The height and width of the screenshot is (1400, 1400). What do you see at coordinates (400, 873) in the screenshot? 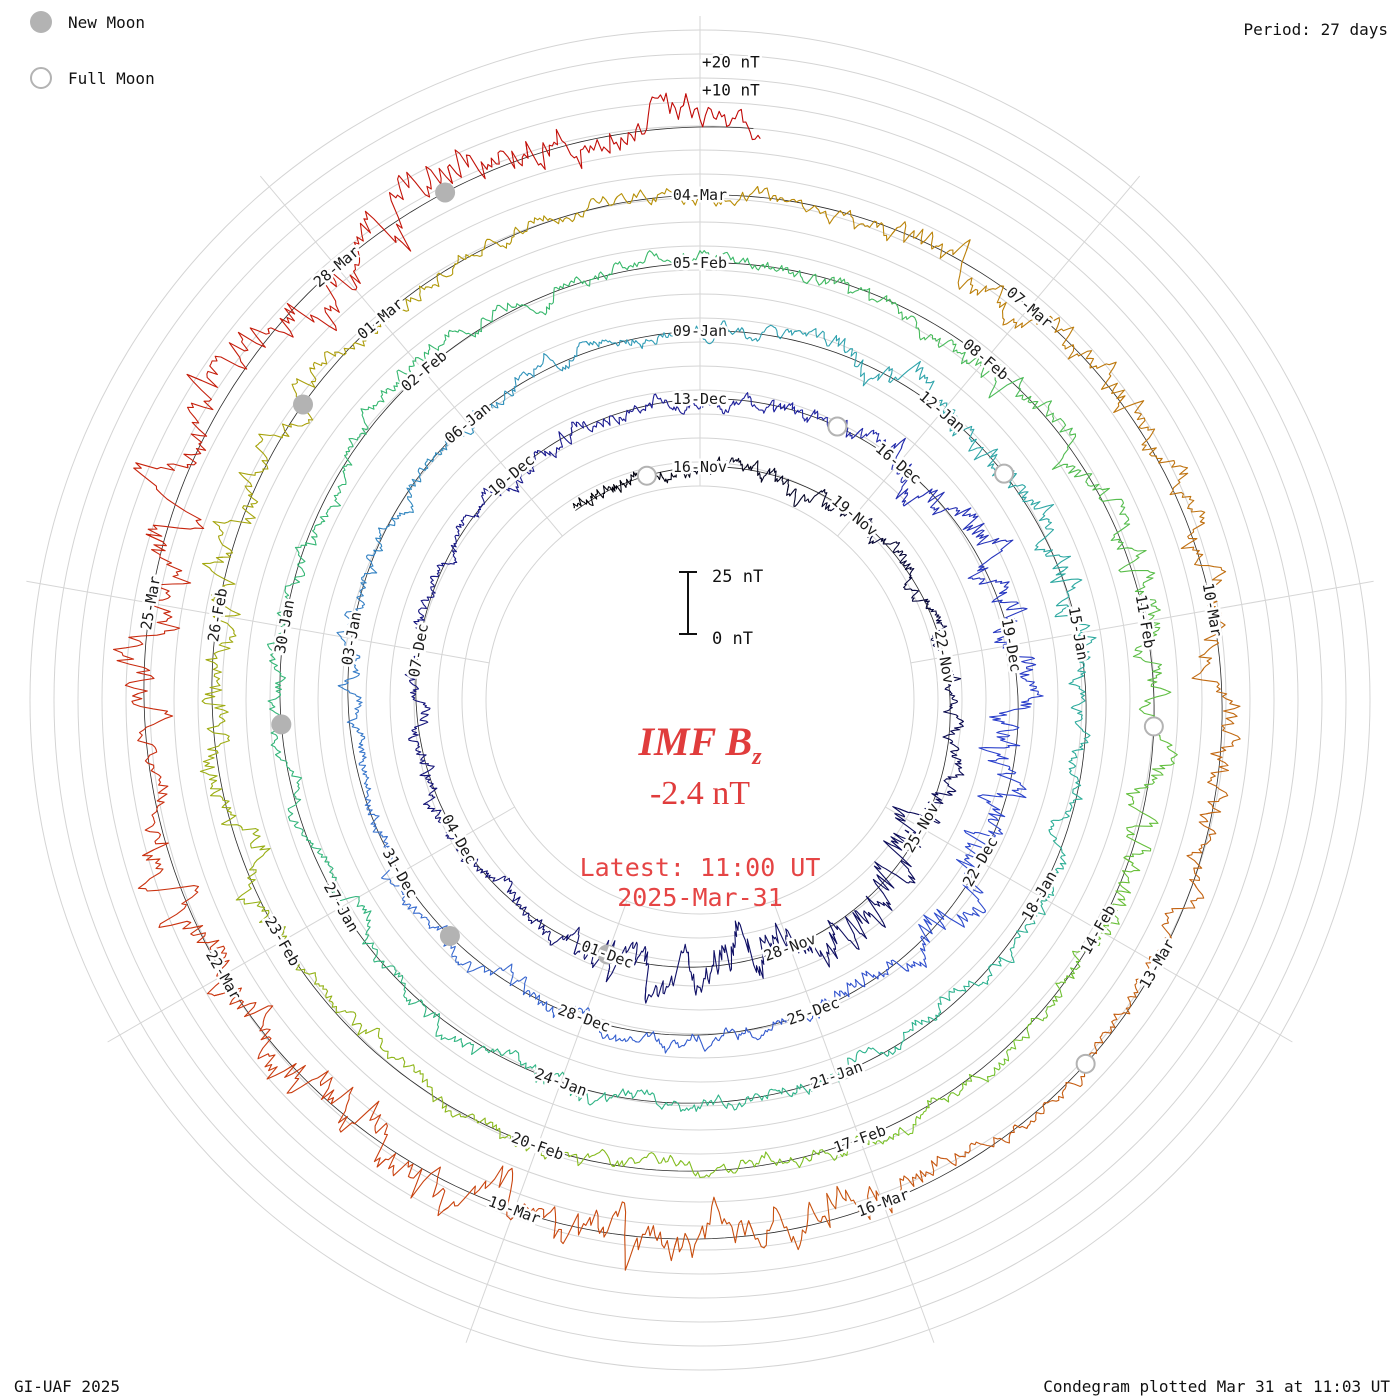
I see `ring-date-label: 31-Dec` at bounding box center [400, 873].